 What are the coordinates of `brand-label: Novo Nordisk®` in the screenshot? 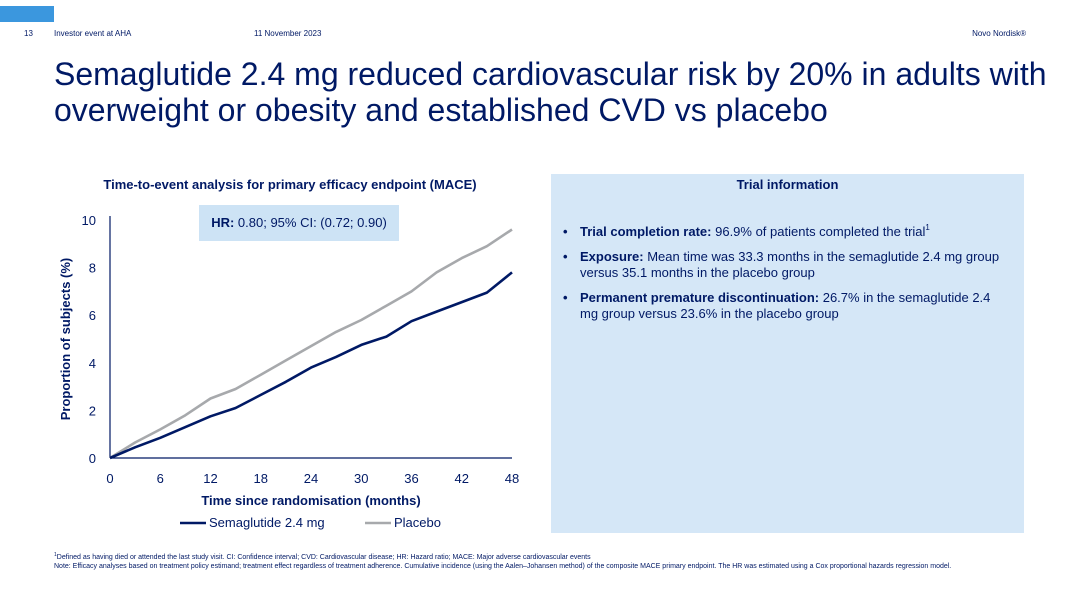 It's located at (999, 33).